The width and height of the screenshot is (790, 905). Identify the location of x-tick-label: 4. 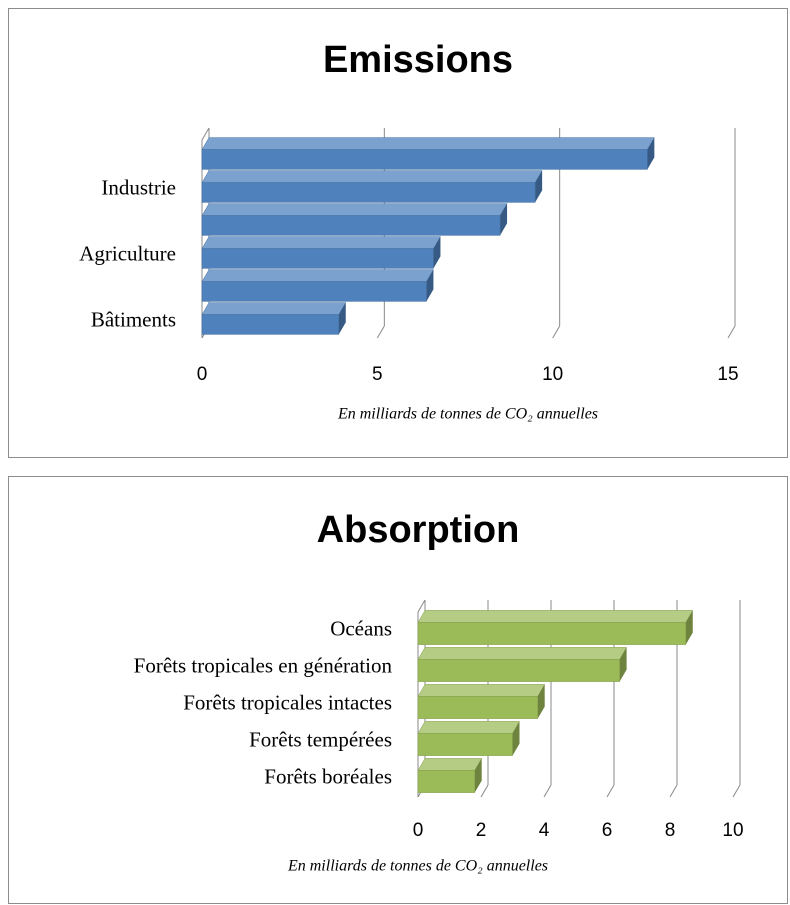
(544, 830).